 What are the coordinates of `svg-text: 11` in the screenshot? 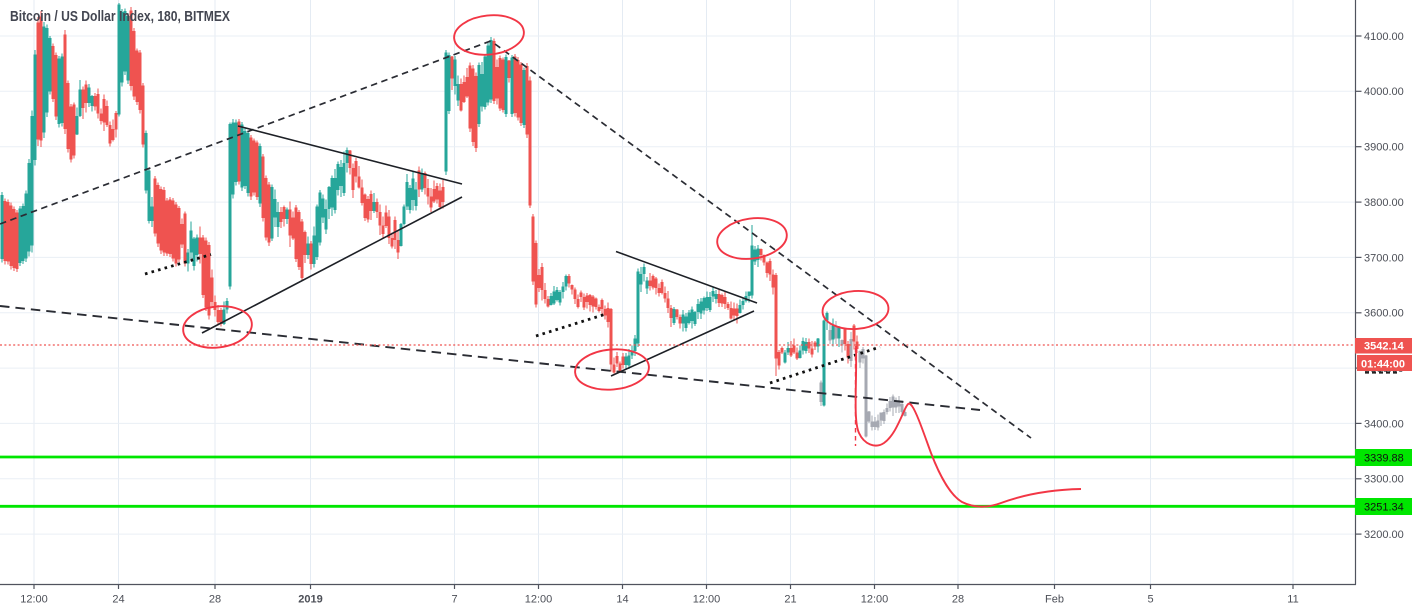 It's located at (1292, 600).